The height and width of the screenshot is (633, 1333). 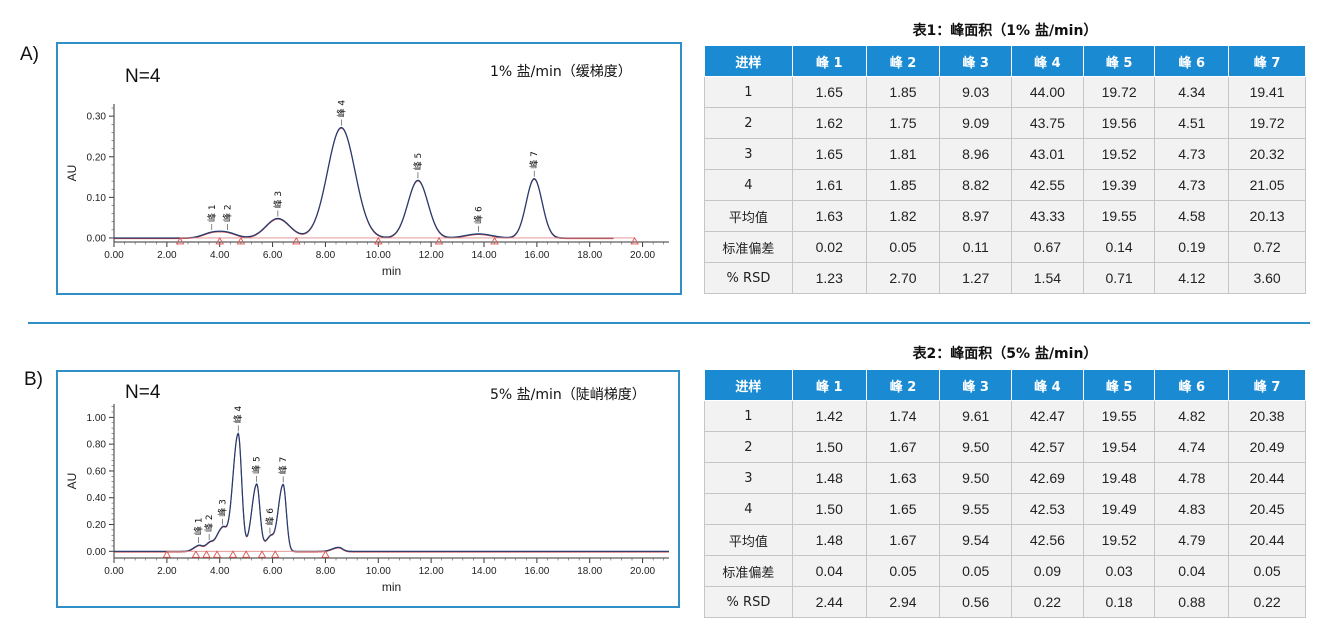 I want to click on column-header: 进样, so click(x=748, y=61).